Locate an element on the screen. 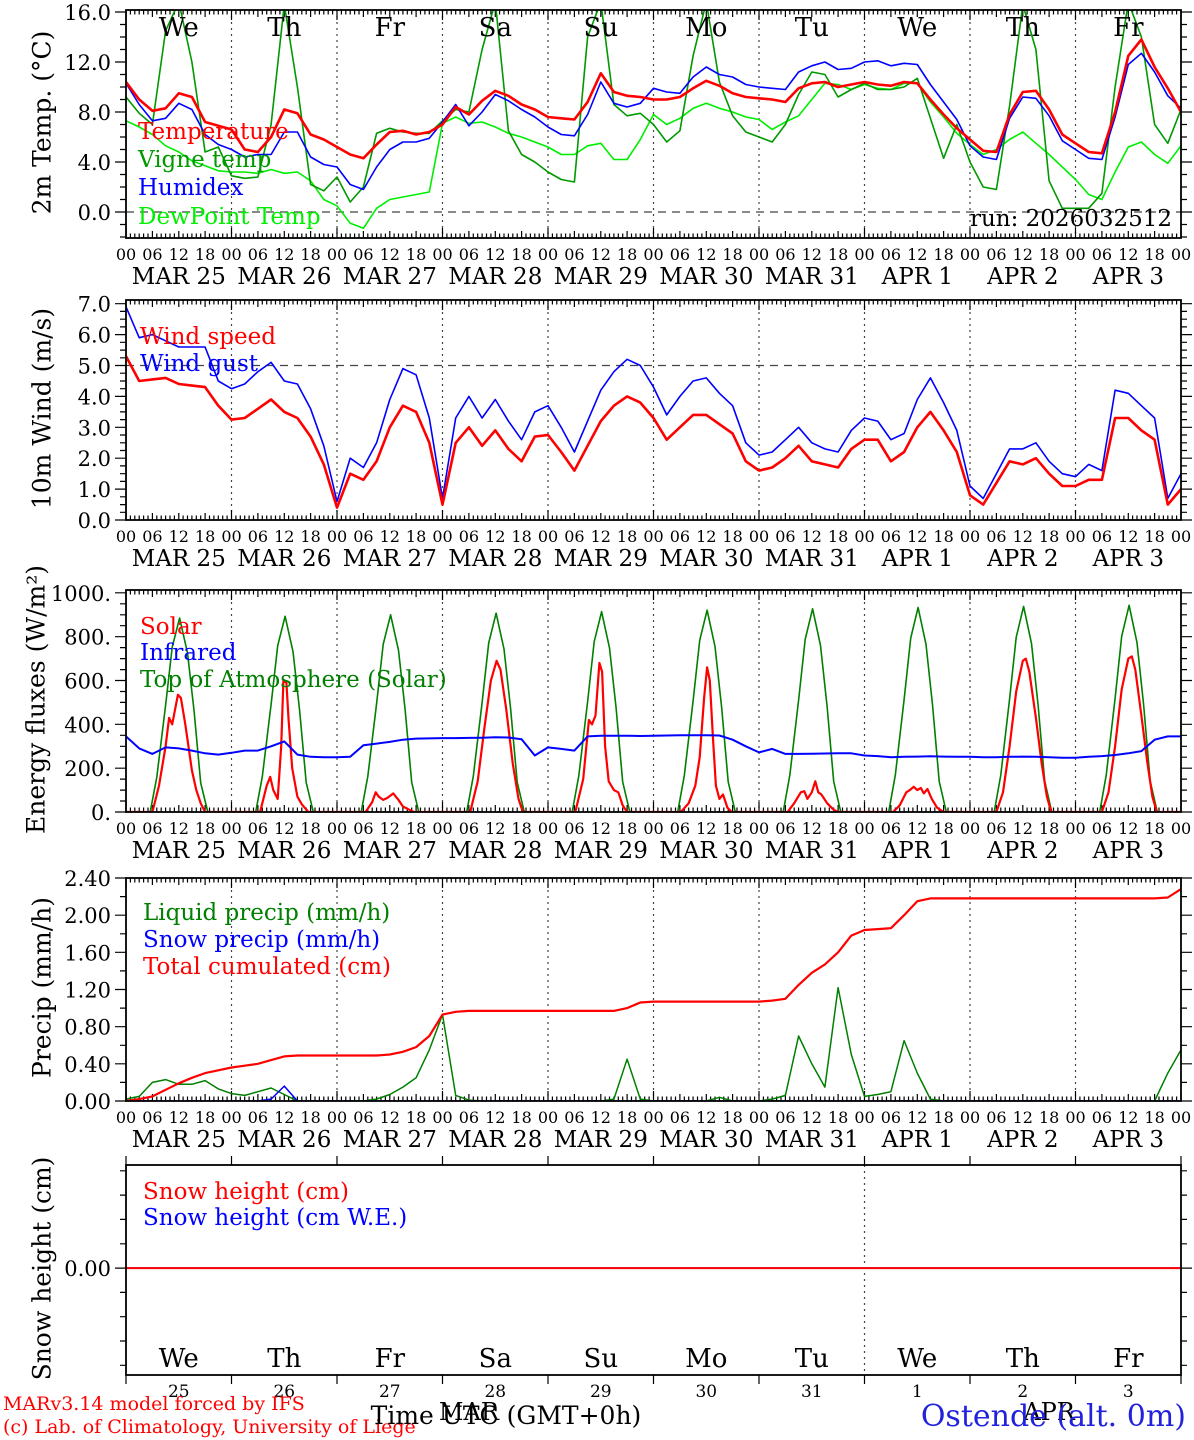 The width and height of the screenshot is (1194, 1440). date-label: MAR 30 is located at coordinates (706, 851).